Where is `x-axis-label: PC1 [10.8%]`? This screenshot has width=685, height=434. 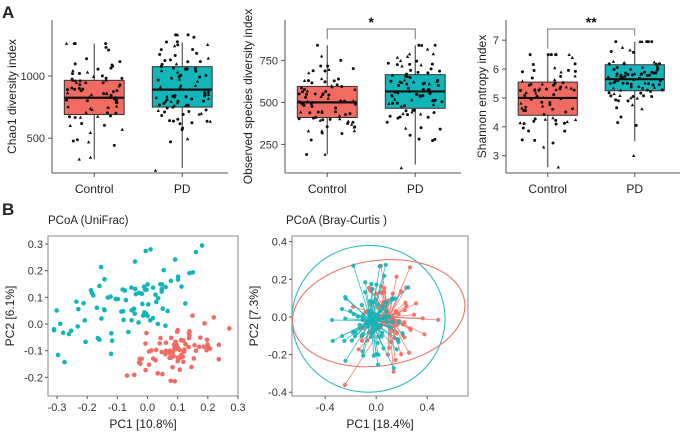 x-axis-label: PC1 [10.8%] is located at coordinates (142, 424).